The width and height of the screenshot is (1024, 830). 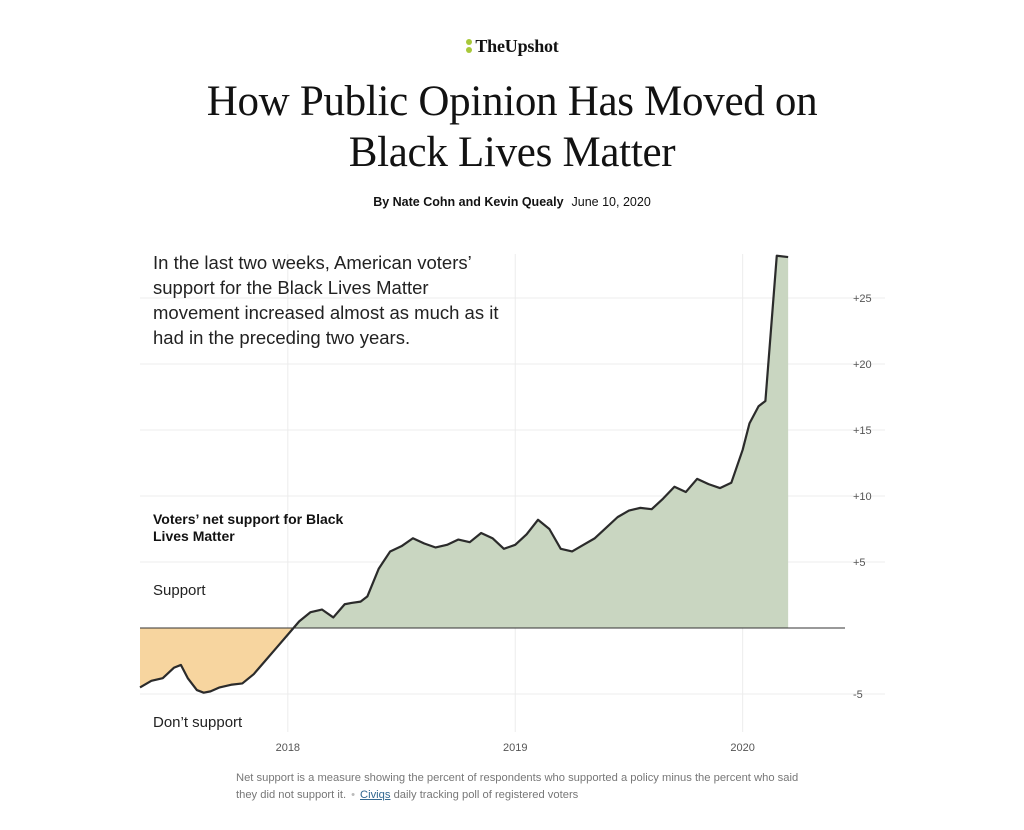 I want to click on y-axis-ticks: +25 +20 +15 +10 +5 -5, so click(x=862, y=497).